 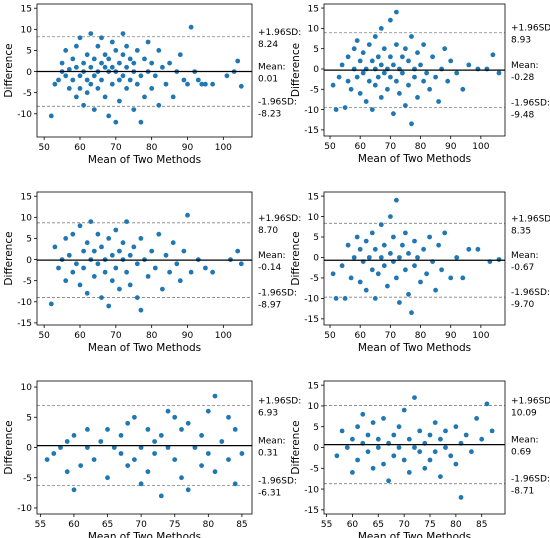 What do you see at coordinates (241, 525) in the screenshot?
I see `x-tick-label: 85` at bounding box center [241, 525].